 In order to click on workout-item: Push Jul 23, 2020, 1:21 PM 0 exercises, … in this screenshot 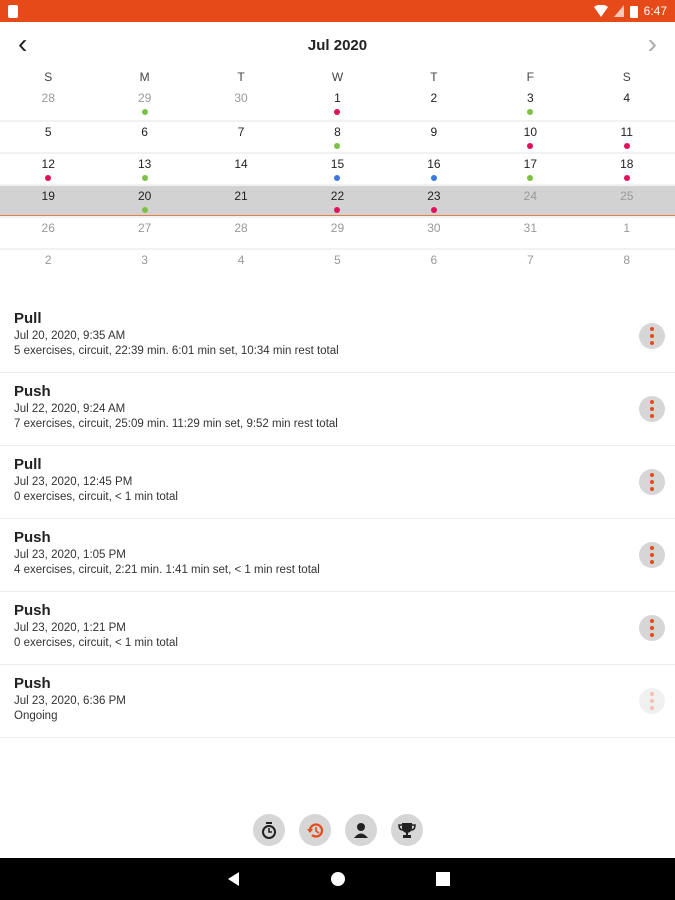, I will do `click(337, 628)`.